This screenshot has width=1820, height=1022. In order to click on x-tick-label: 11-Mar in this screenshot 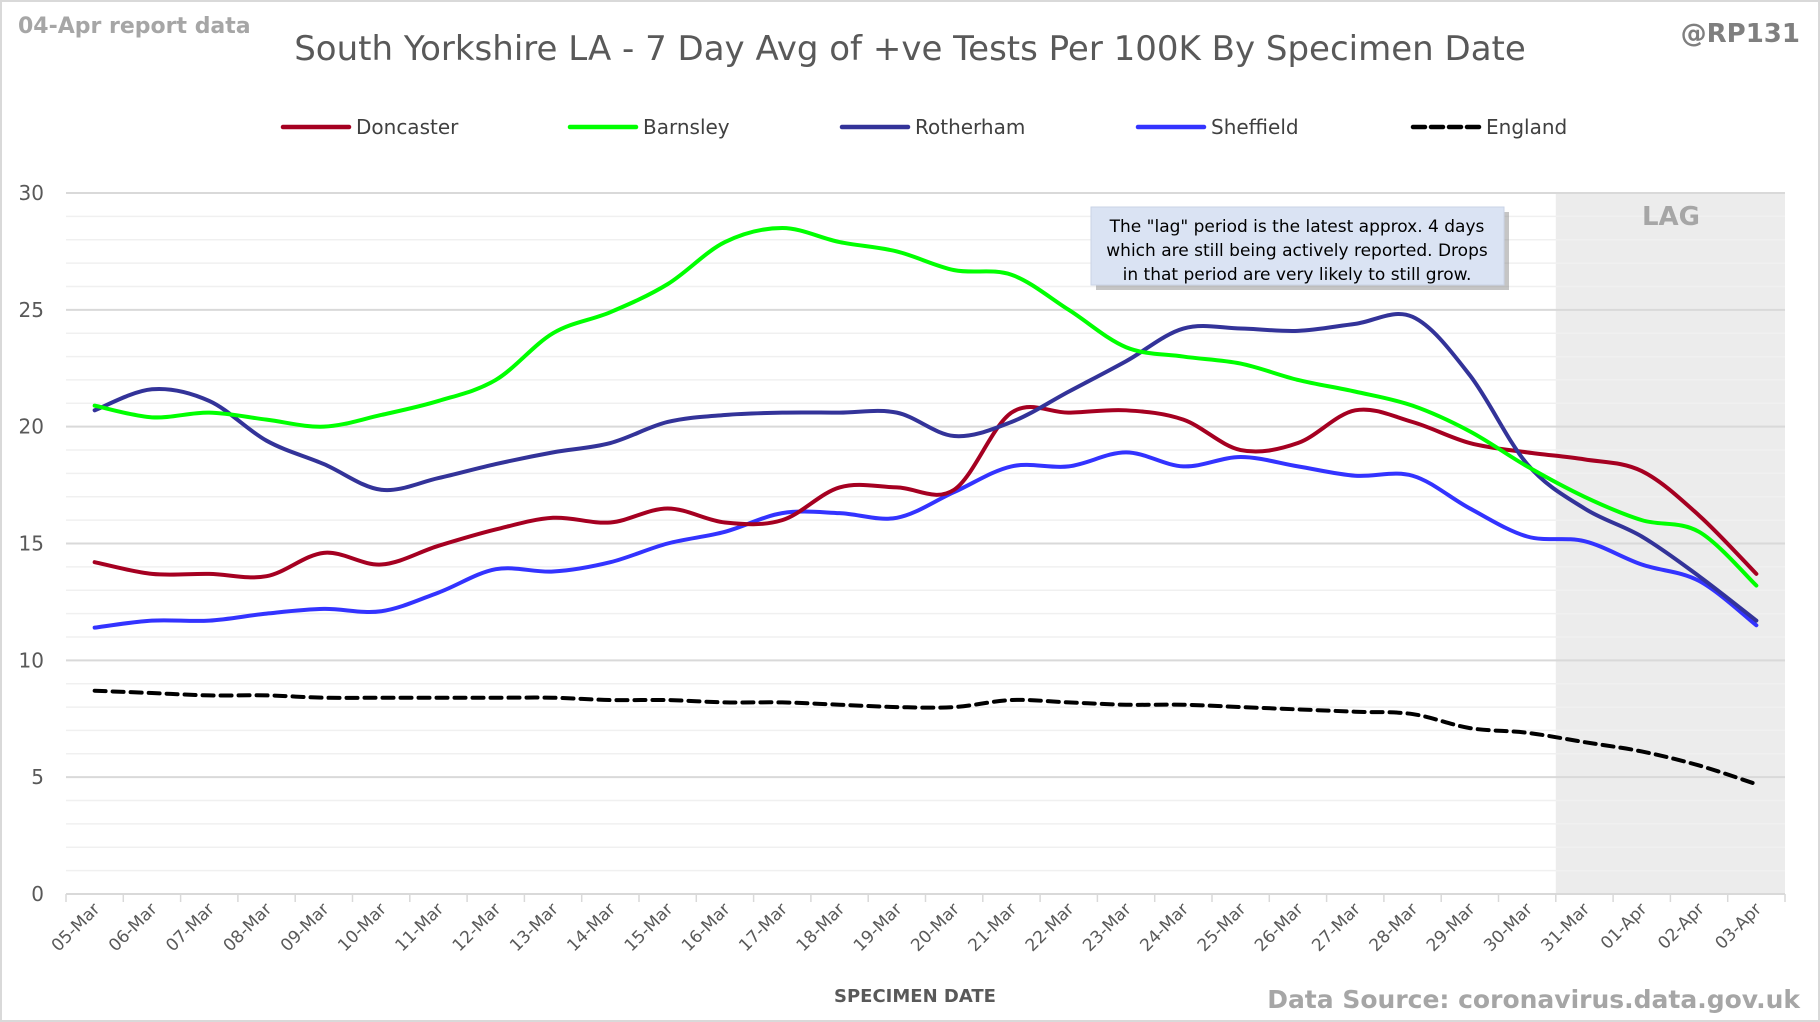, I will do `click(420, 927)`.